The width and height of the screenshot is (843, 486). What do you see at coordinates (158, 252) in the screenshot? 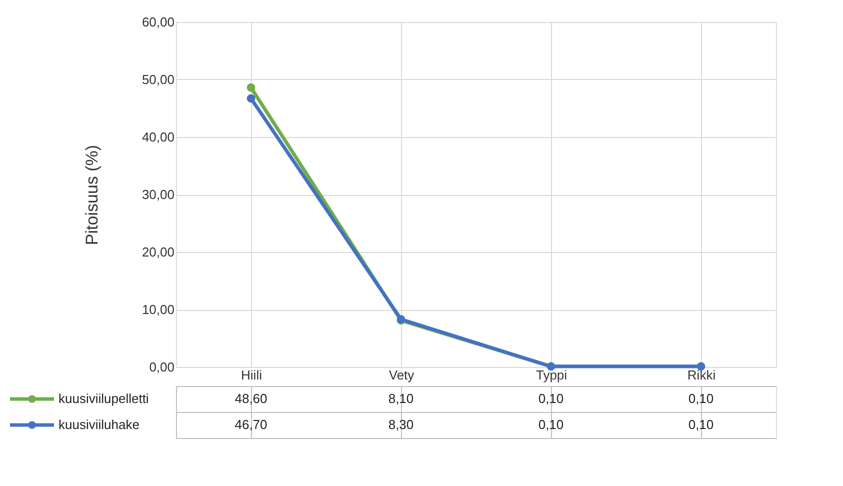
I see `y-tick-label: 20,00` at bounding box center [158, 252].